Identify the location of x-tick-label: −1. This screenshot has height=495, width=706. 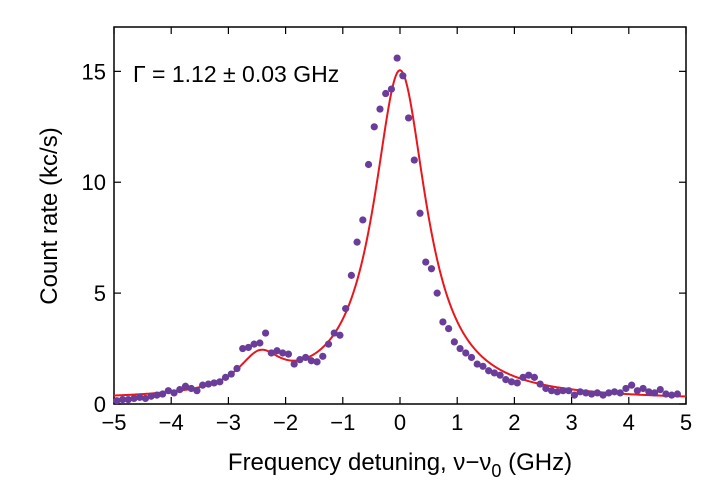
(342, 422).